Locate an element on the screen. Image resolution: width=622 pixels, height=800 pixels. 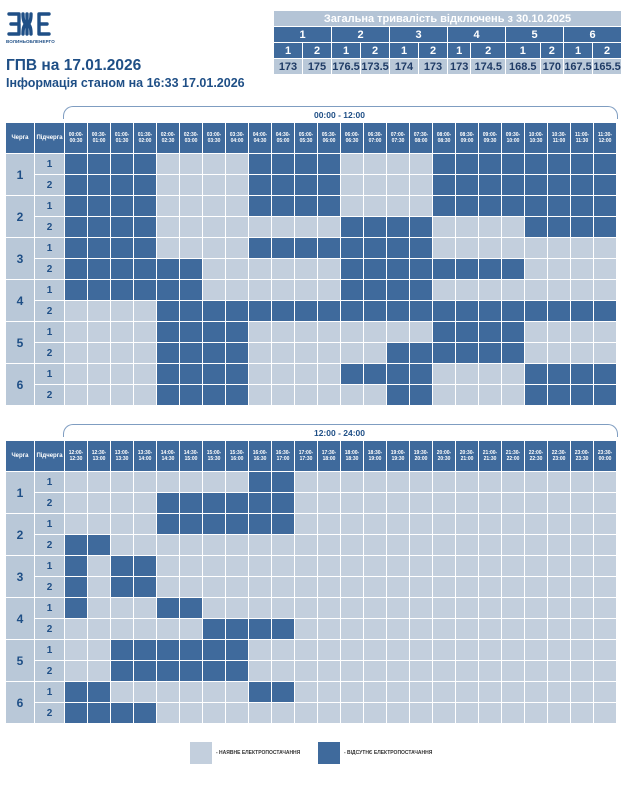
time-slot-header: 14:00- 14:30 is located at coordinates (168, 456).